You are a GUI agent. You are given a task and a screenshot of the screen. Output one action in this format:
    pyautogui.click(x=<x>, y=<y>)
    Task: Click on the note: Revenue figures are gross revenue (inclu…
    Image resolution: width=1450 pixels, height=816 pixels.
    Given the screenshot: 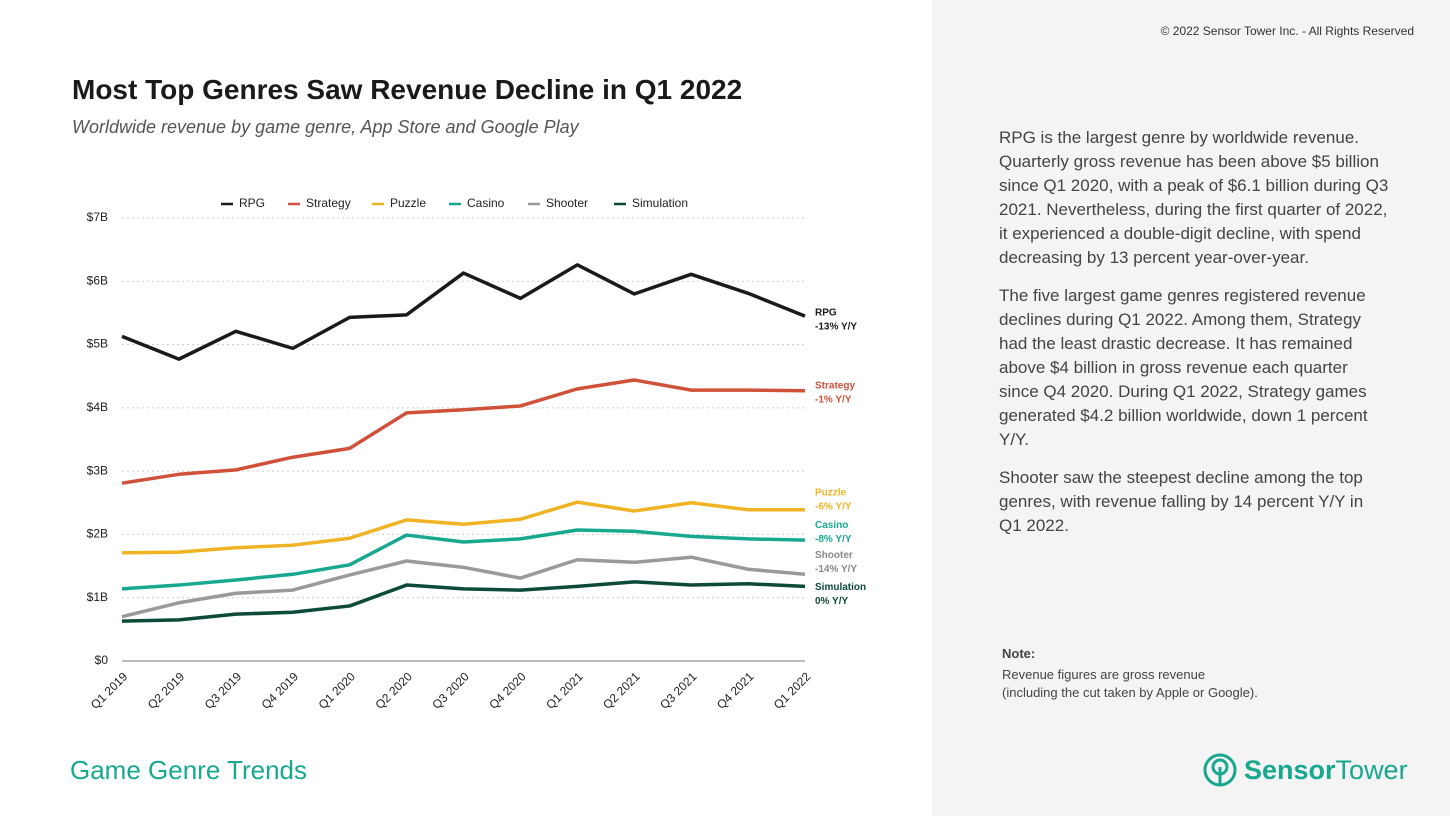 What is the action you would take?
    pyautogui.click(x=1130, y=684)
    